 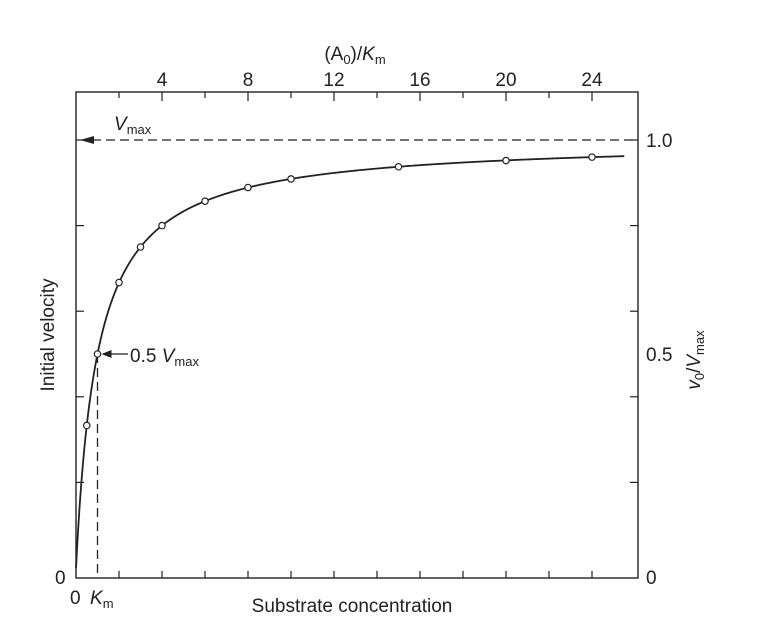 What do you see at coordinates (333, 80) in the screenshot?
I see `top-tick-label: 12` at bounding box center [333, 80].